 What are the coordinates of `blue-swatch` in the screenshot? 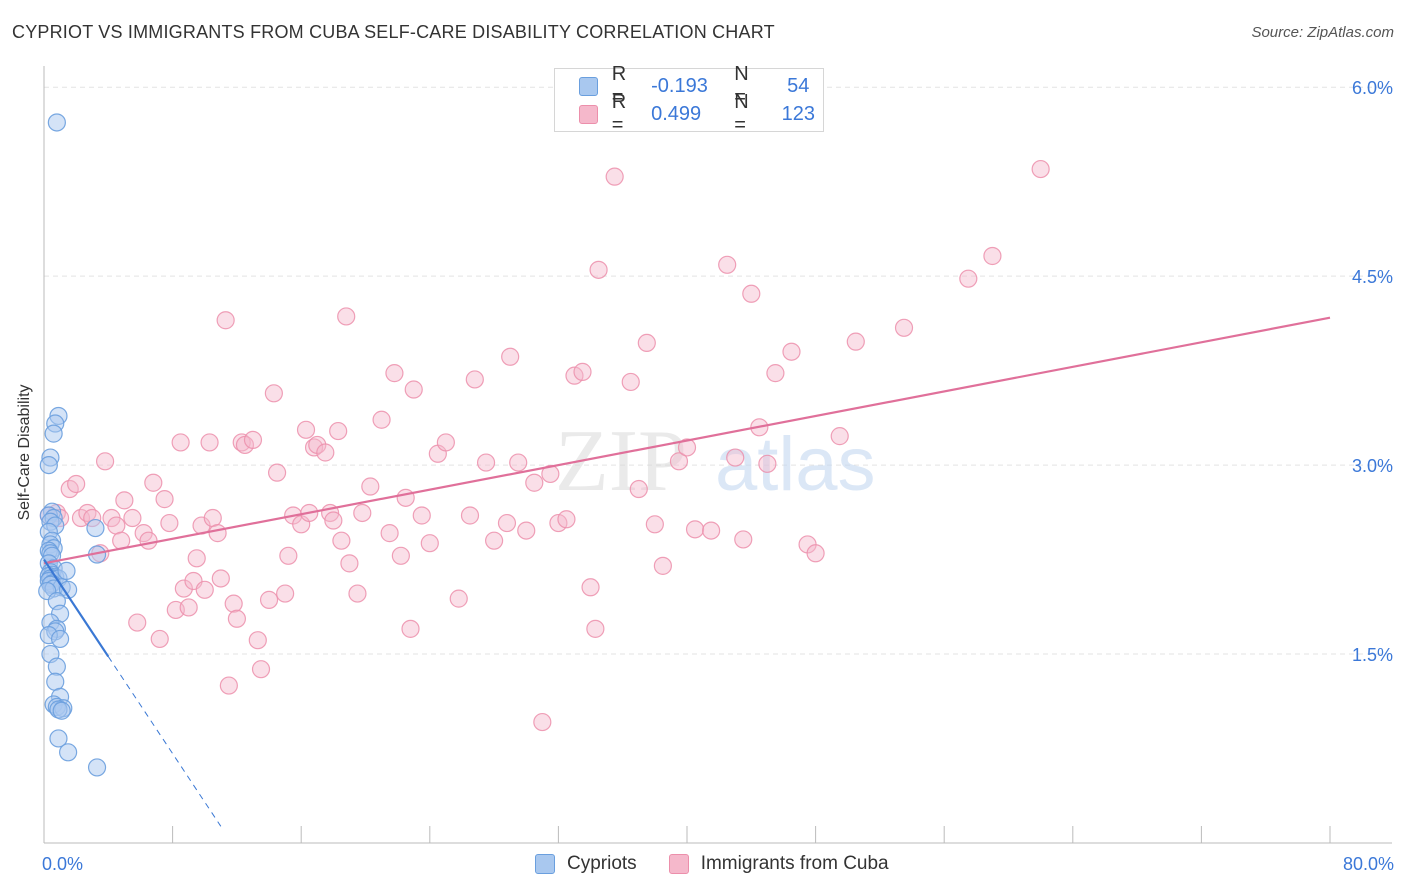 It's located at (588, 86).